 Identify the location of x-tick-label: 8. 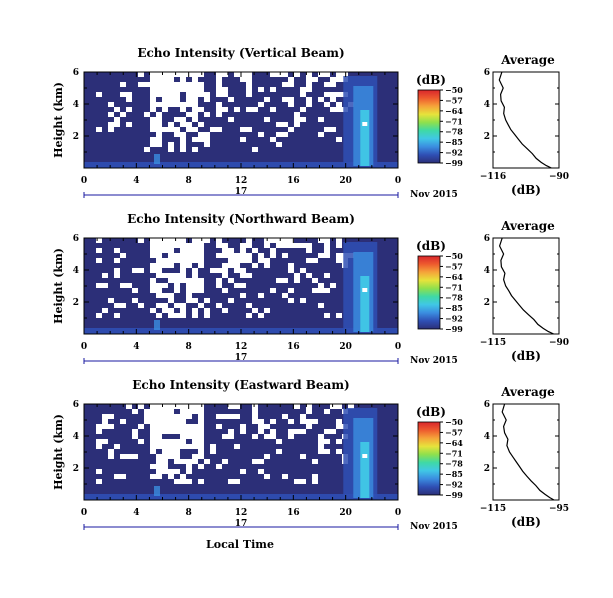
(189, 181).